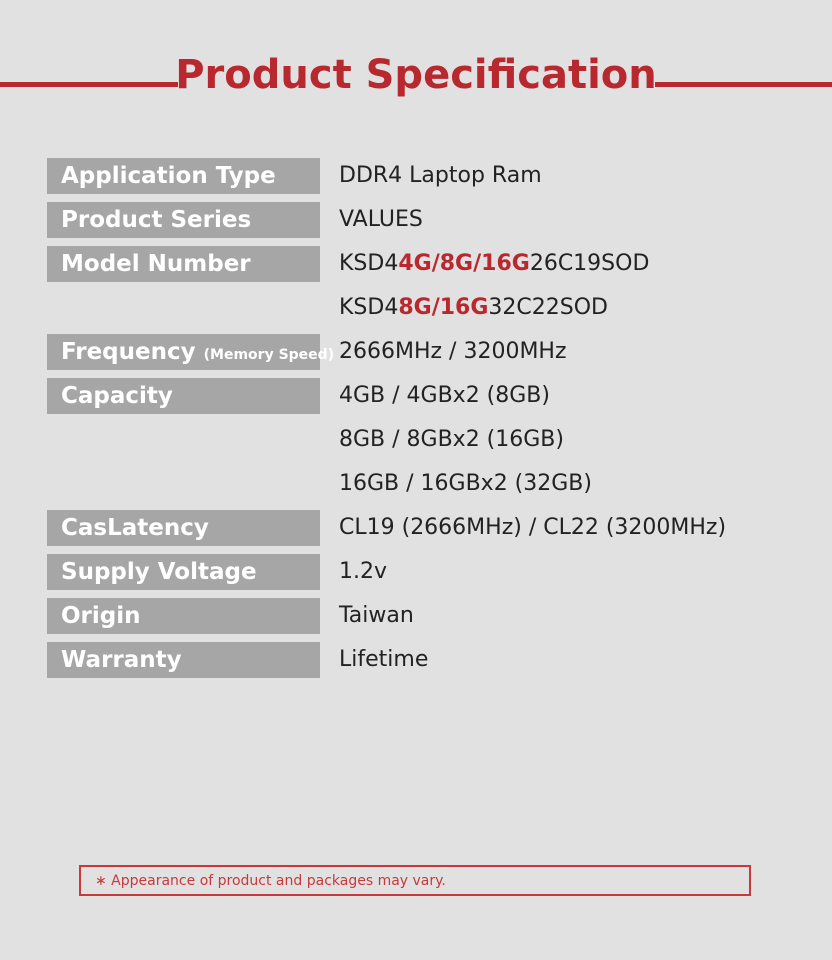 Image resolution: width=832 pixels, height=960 pixels. I want to click on spec-label: Application Type, so click(183, 176).